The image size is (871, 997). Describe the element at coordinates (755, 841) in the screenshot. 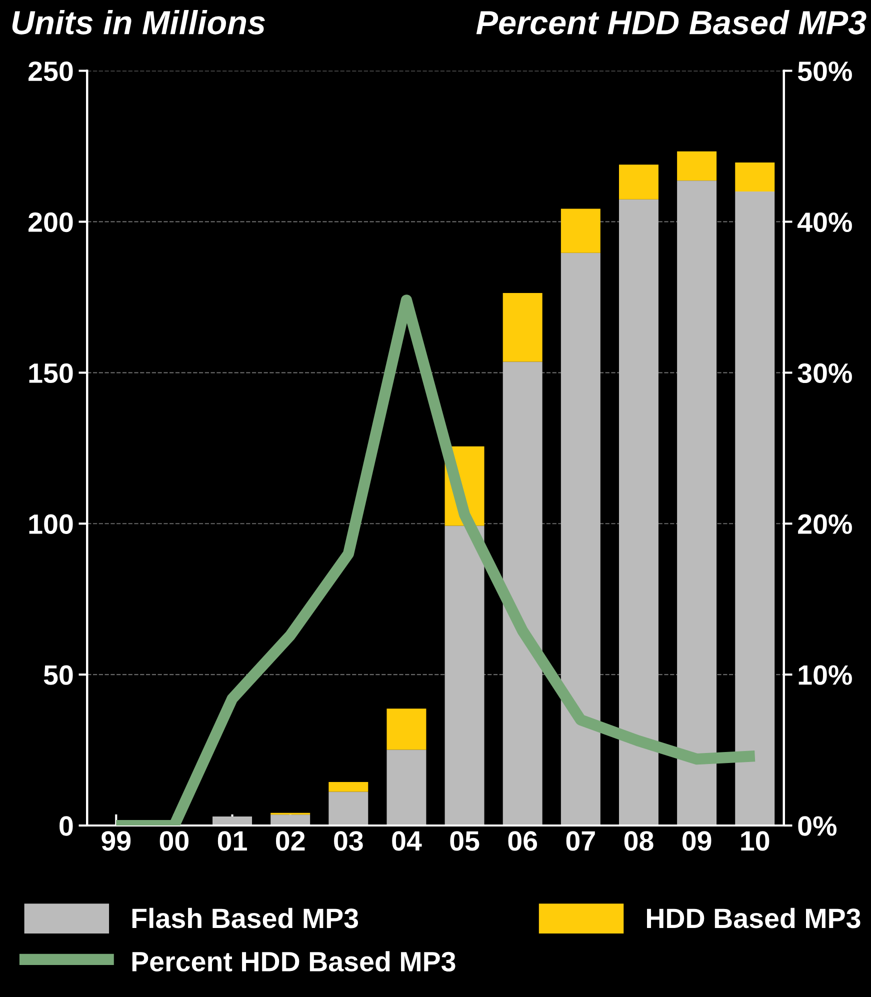

I see `x-tick-label: 10` at that location.